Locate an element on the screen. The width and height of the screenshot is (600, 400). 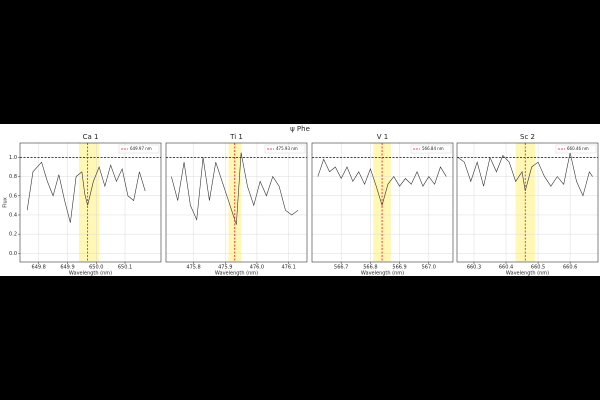
legend-label: 649.97 nm is located at coordinates (141, 148).